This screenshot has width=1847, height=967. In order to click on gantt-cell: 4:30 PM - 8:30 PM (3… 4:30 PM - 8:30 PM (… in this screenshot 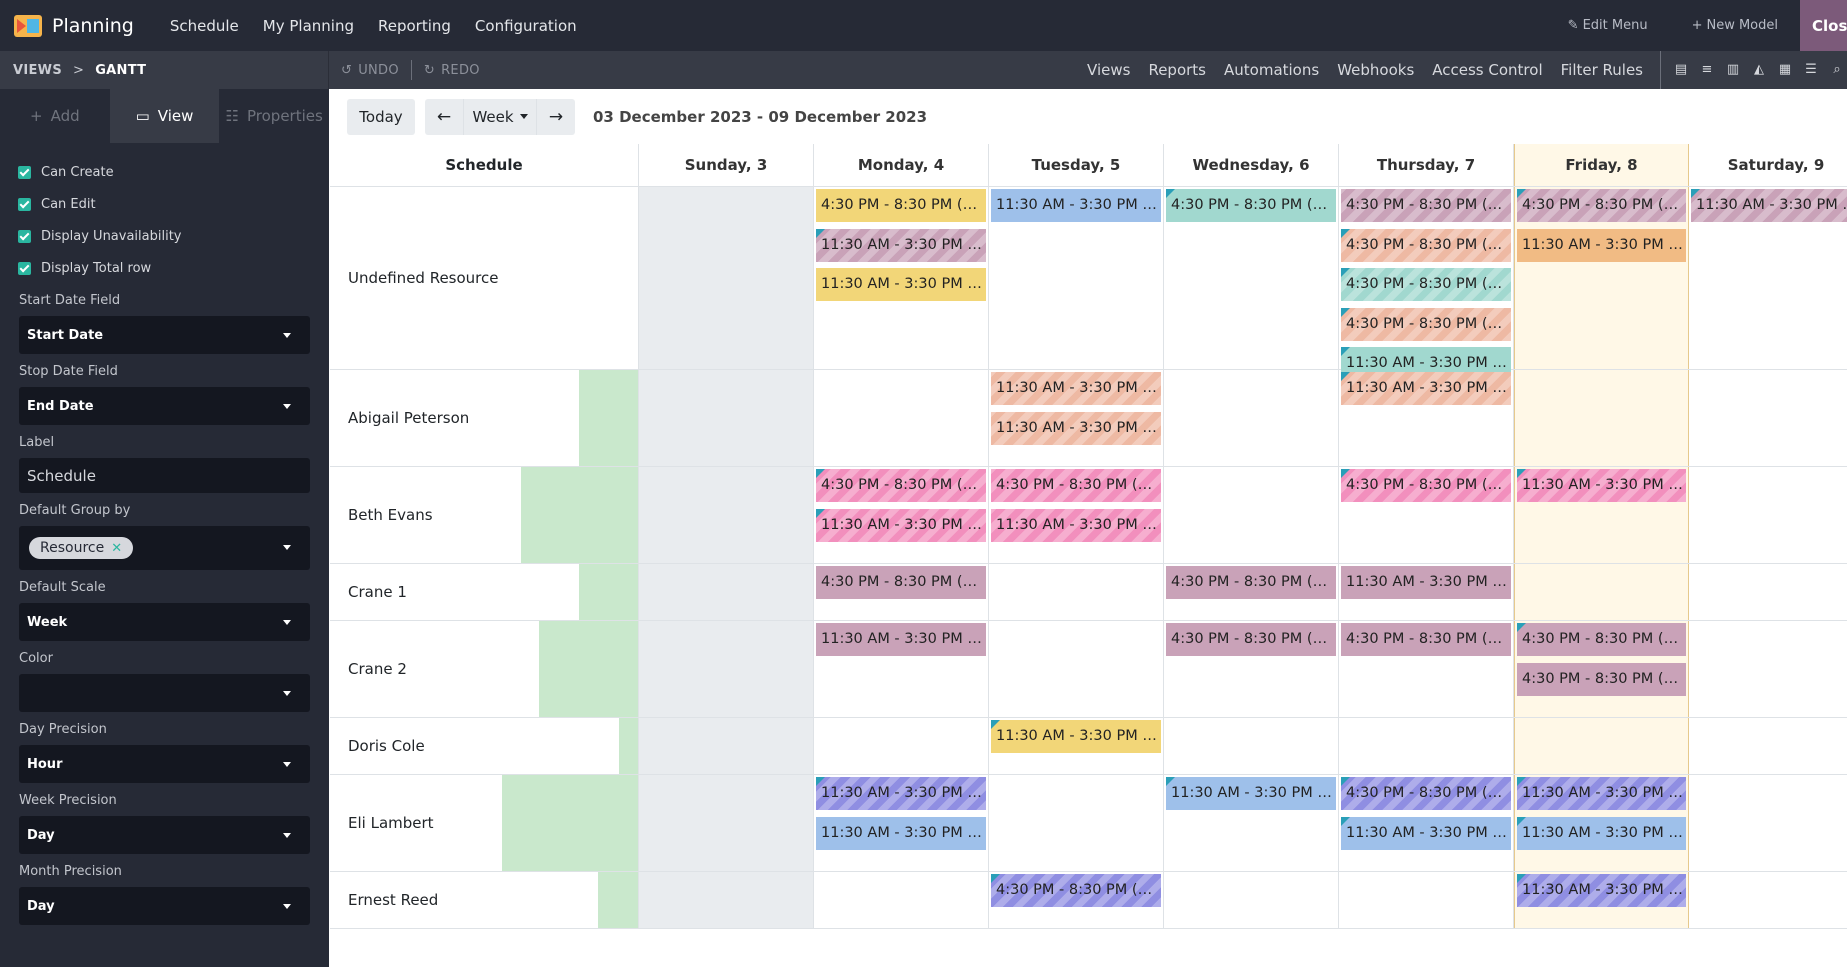, I will do `click(1601, 669)`.